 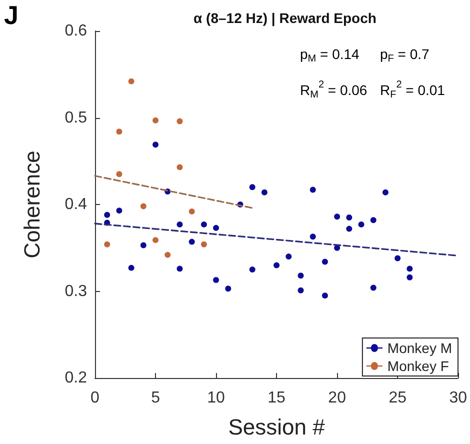 I want to click on x-tick-label: 20, so click(x=337, y=398).